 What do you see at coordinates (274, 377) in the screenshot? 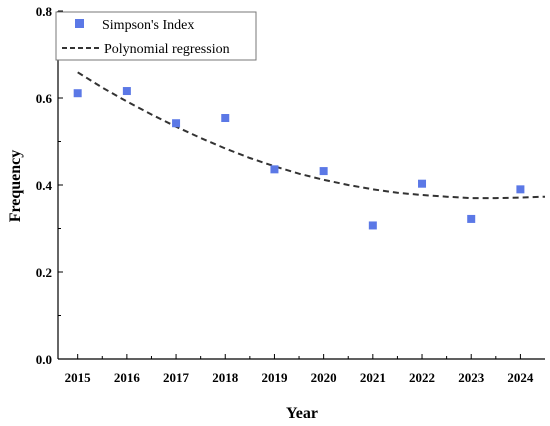
I see `x-tick-label: 2019` at bounding box center [274, 377].